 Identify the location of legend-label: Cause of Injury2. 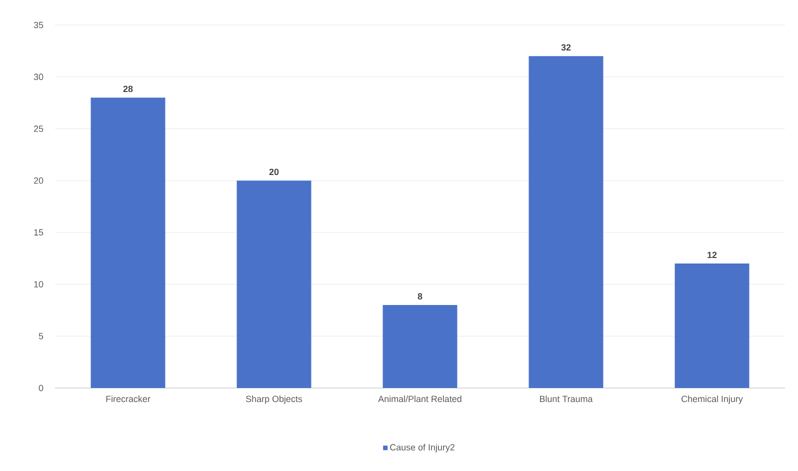
(422, 448).